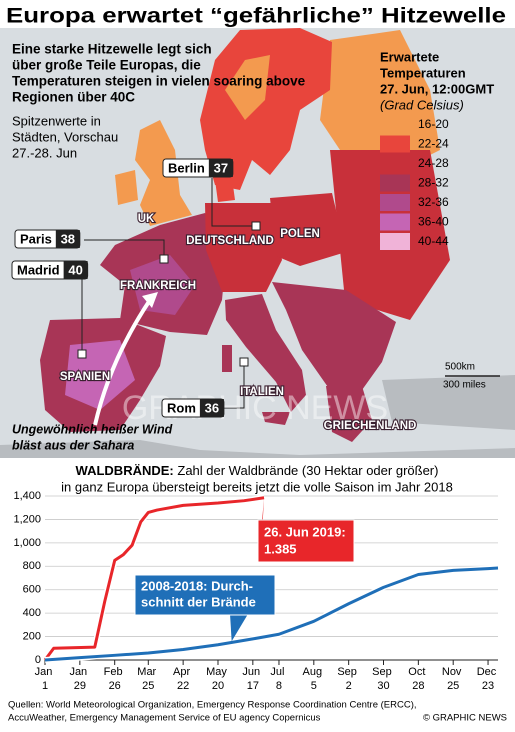 The height and width of the screenshot is (732, 515). What do you see at coordinates (262, 392) in the screenshot?
I see `country-label: ITALIEN` at bounding box center [262, 392].